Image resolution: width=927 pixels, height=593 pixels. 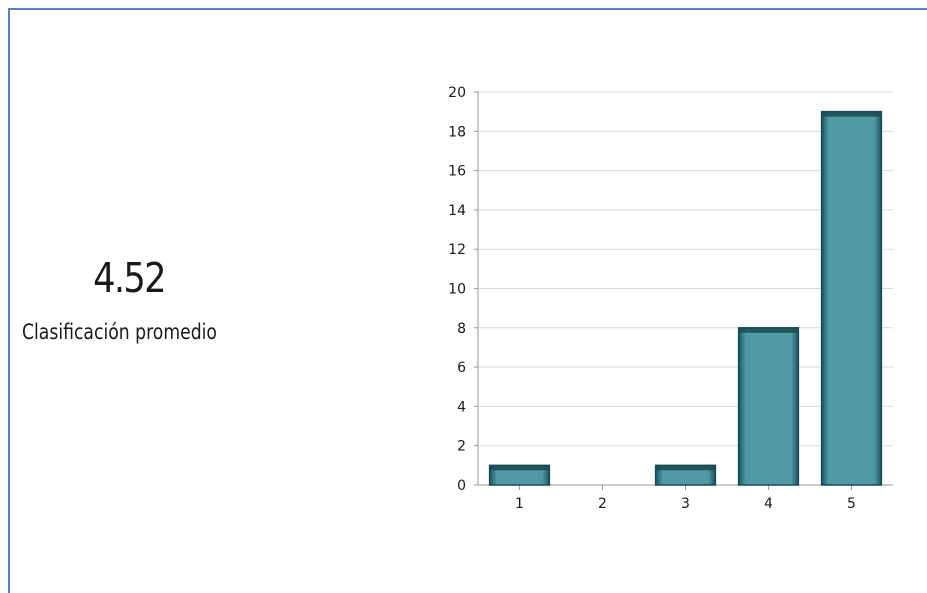 What do you see at coordinates (602, 504) in the screenshot?
I see `x-tick-label: 2` at bounding box center [602, 504].